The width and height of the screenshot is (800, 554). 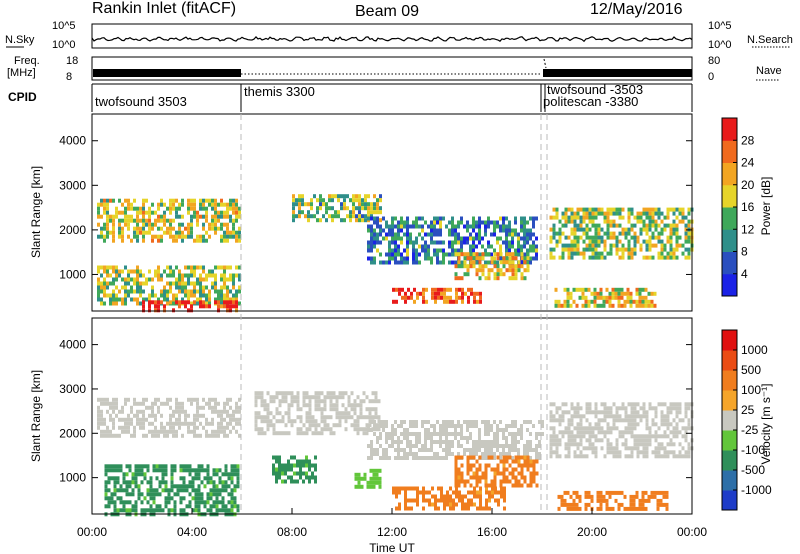 I want to click on y-tick-label: 2000, so click(x=72, y=230).